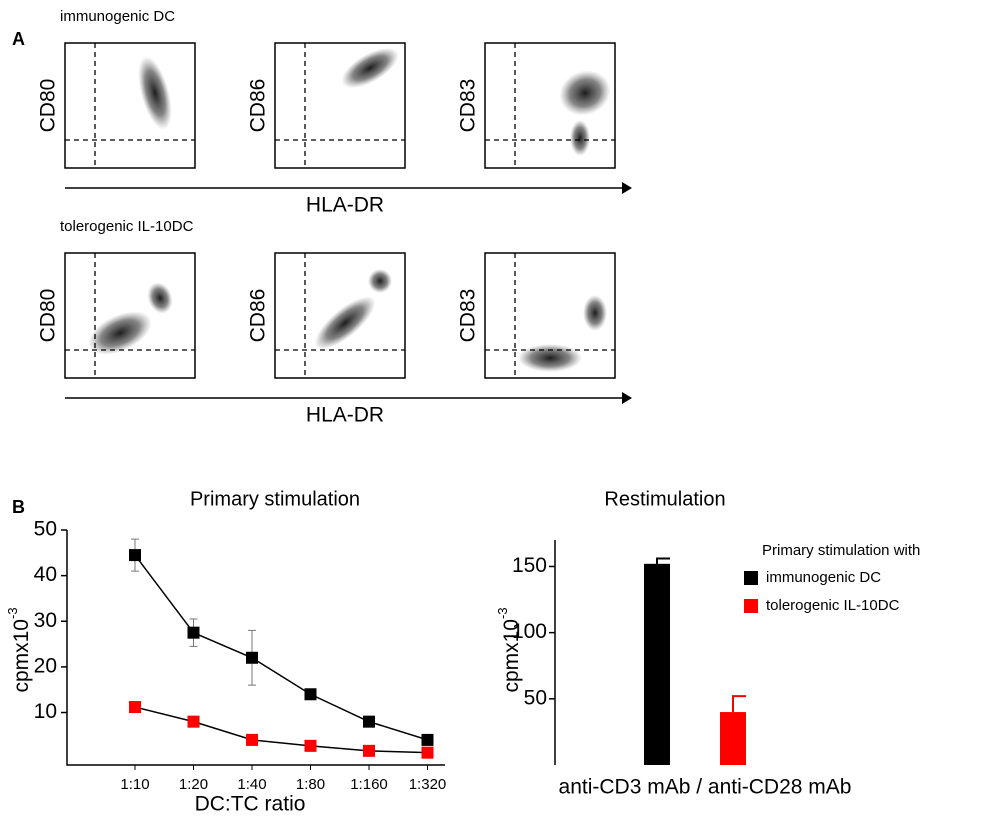 Image resolution: width=992 pixels, height=826 pixels. I want to click on x-axis-label: DC:TC ratio, so click(250, 804).